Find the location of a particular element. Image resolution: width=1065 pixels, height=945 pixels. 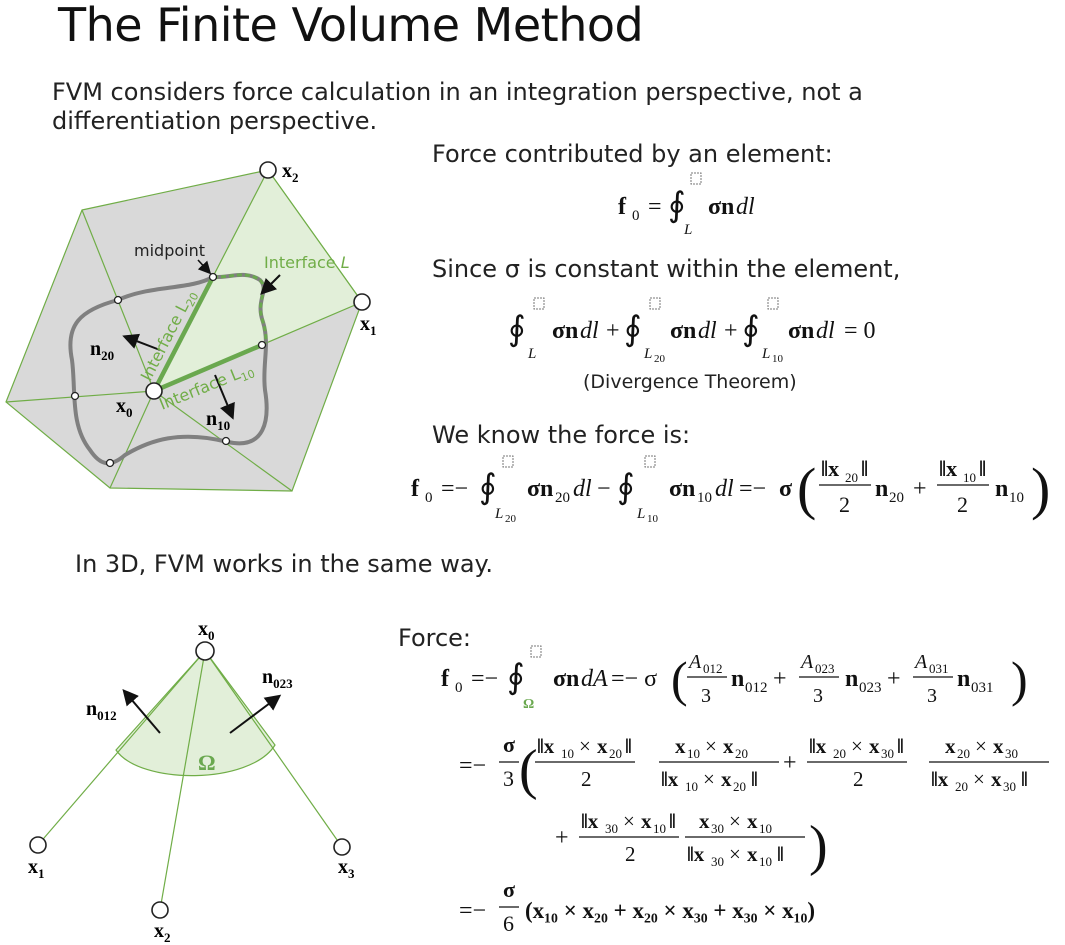

label-n012: n012 is located at coordinates (101, 710).